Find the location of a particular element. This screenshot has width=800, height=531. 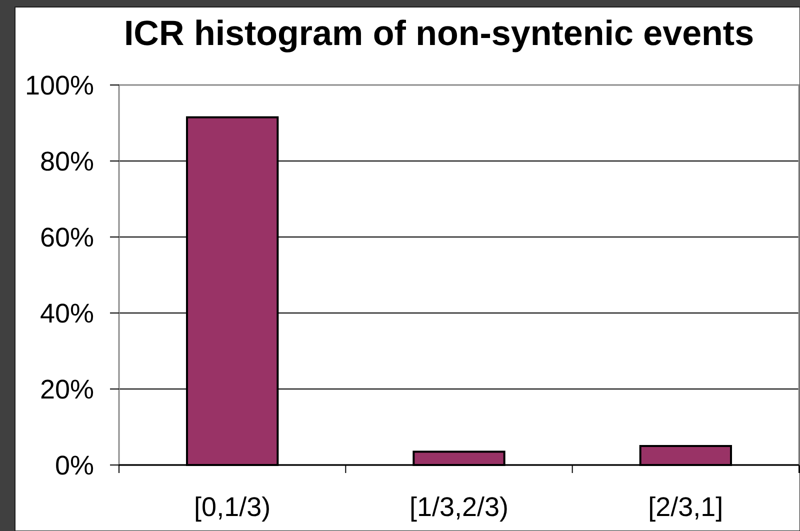

y-tick-label: 100% is located at coordinates (59, 85).